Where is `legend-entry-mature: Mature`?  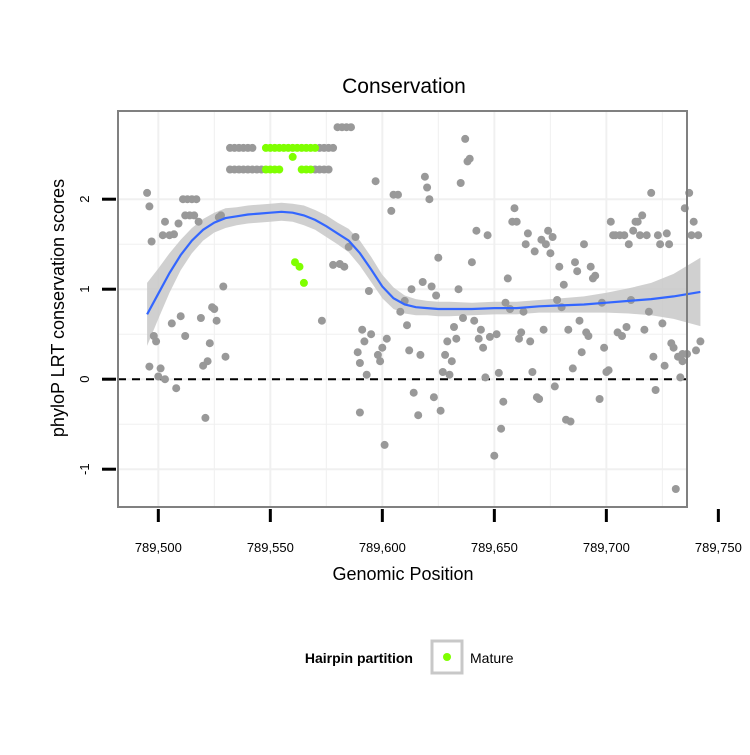
legend-entry-mature: Mature is located at coordinates (492, 658).